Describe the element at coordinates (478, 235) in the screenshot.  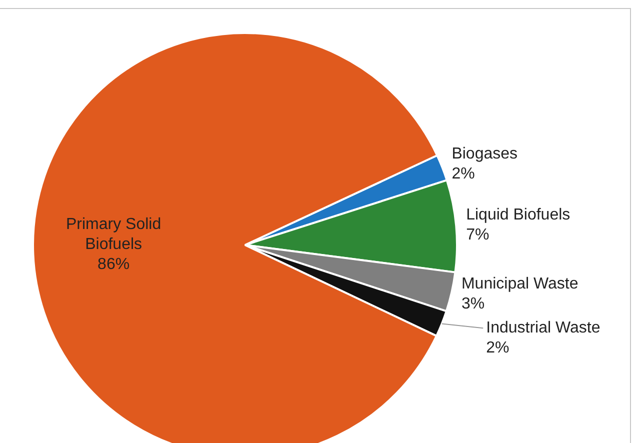
I see `data-label: 7%` at that location.